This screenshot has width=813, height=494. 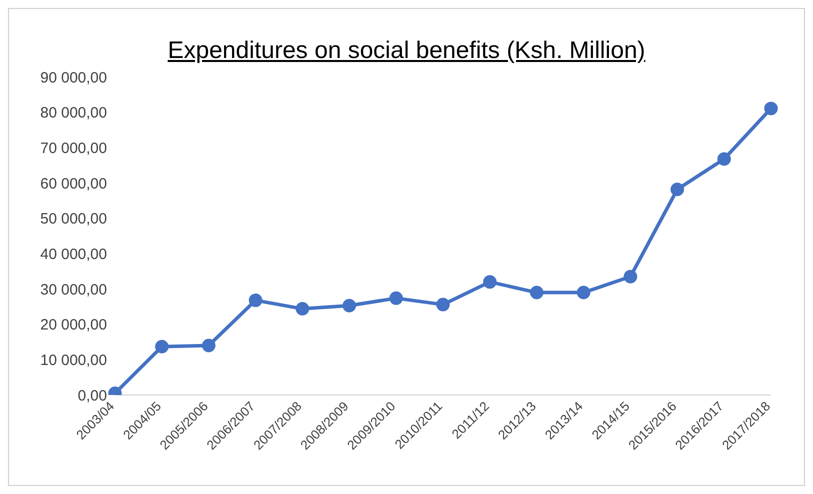 I want to click on y-tick-label: 70 000,00, so click(x=73, y=148).